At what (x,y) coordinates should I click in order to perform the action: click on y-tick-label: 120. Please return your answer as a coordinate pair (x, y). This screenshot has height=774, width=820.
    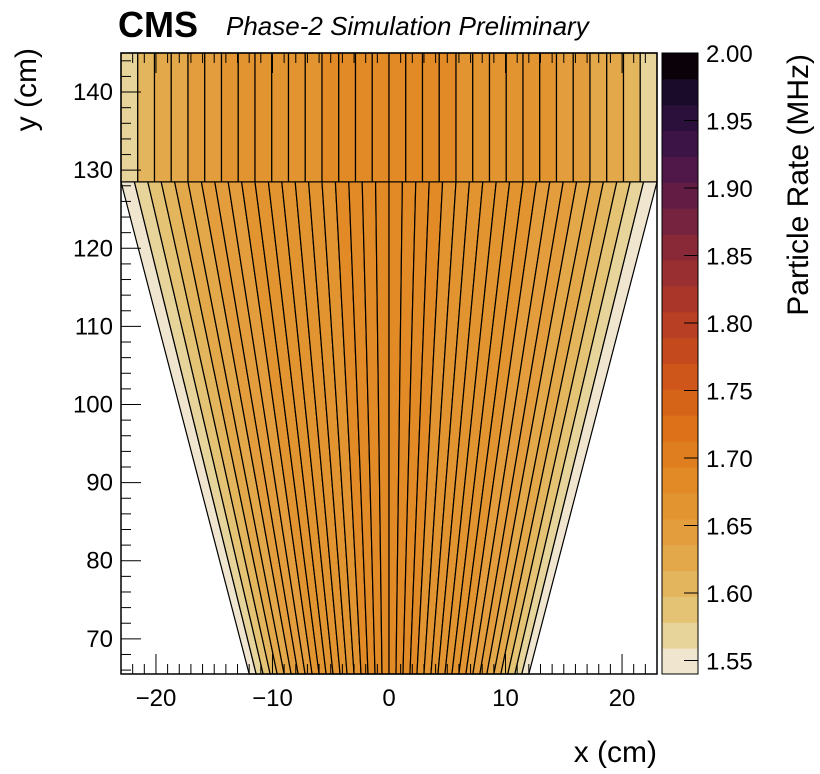
    Looking at the image, I should click on (93, 248).